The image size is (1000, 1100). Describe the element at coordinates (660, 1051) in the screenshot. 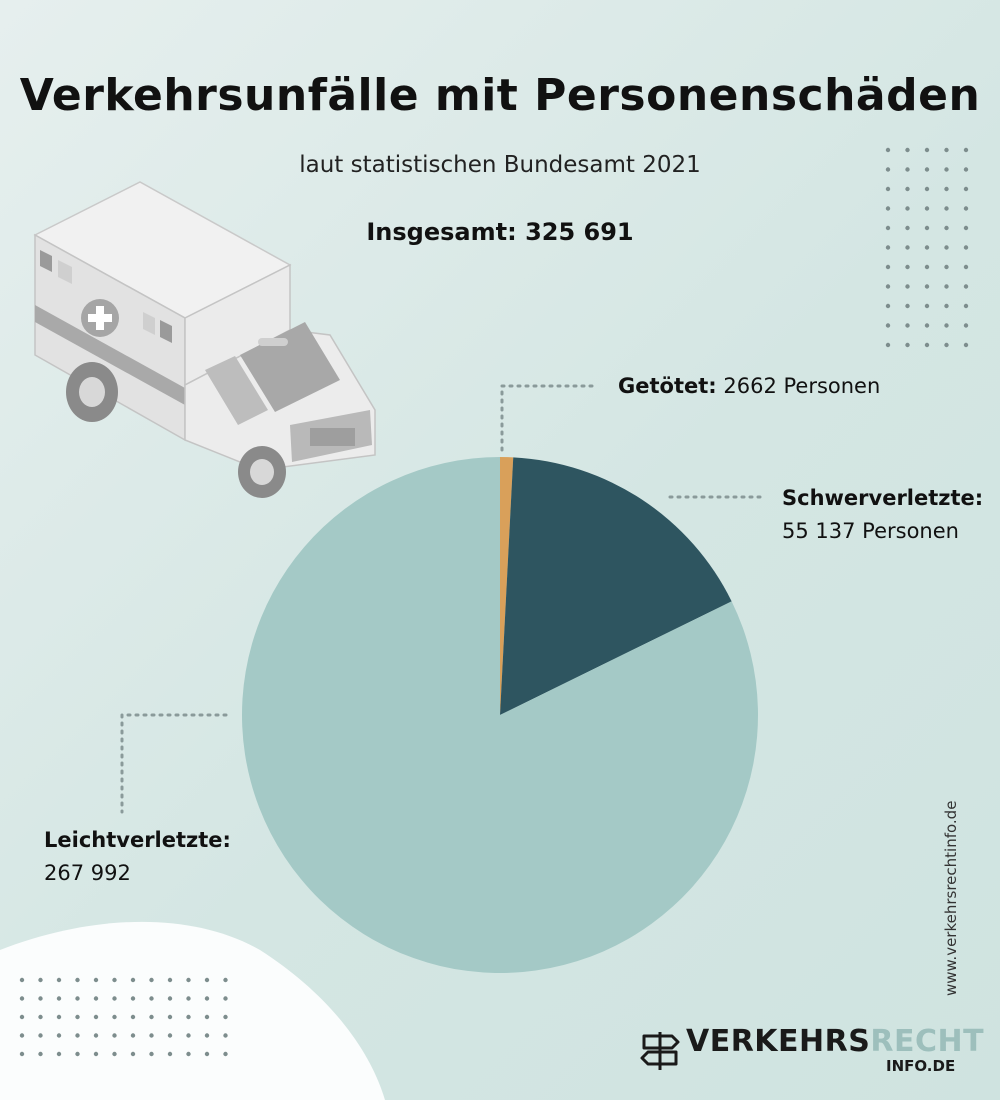

I see `signpost-icon` at that location.